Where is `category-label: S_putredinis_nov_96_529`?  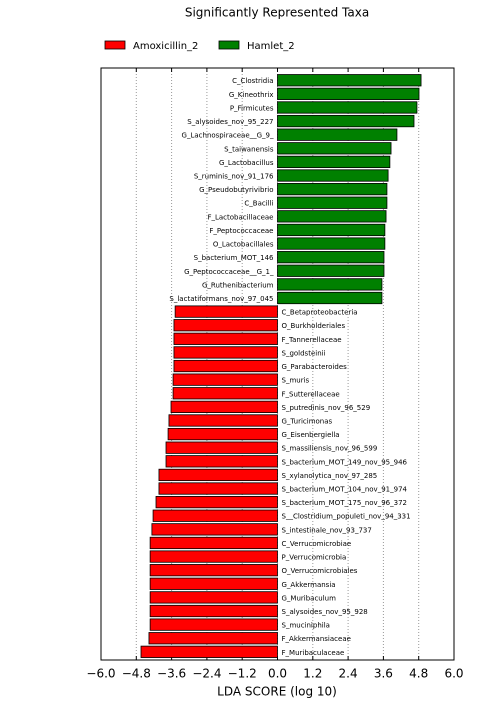
category-label: S_putredinis_nov_96_529 is located at coordinates (326, 408).